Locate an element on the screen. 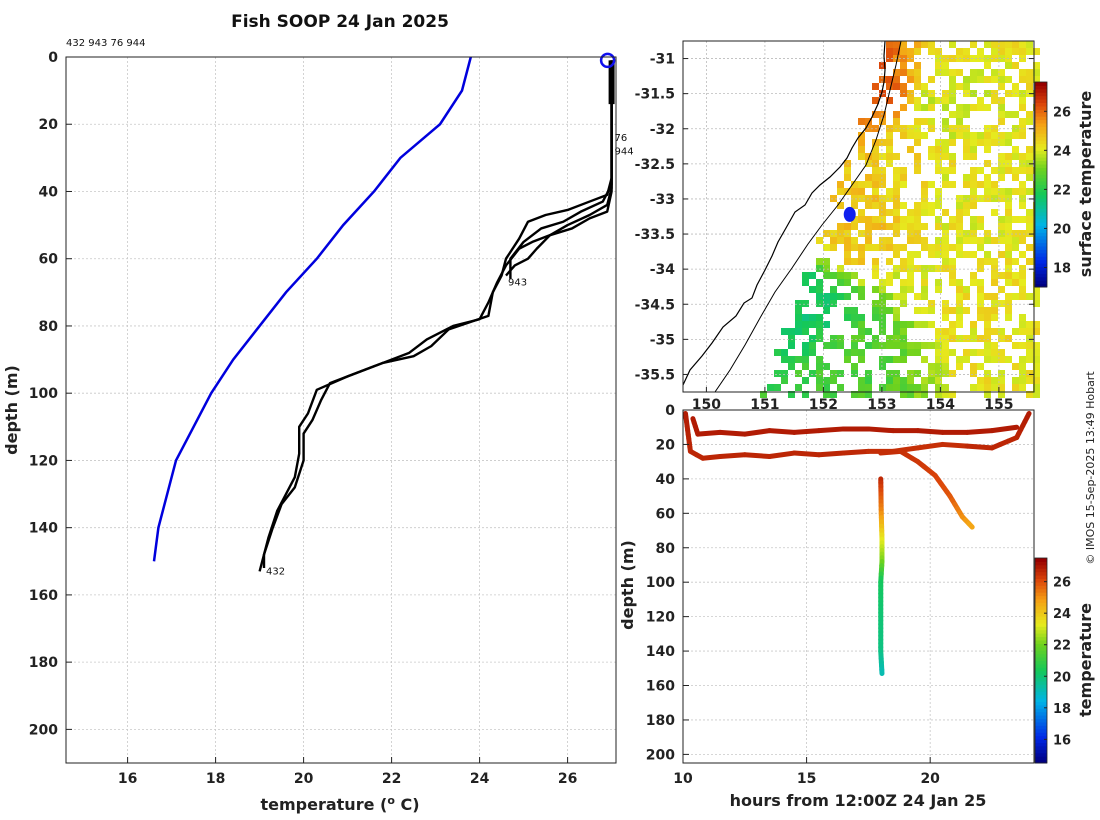 The width and height of the screenshot is (1100, 820). y-tick-label: 160 is located at coordinates (43, 596).